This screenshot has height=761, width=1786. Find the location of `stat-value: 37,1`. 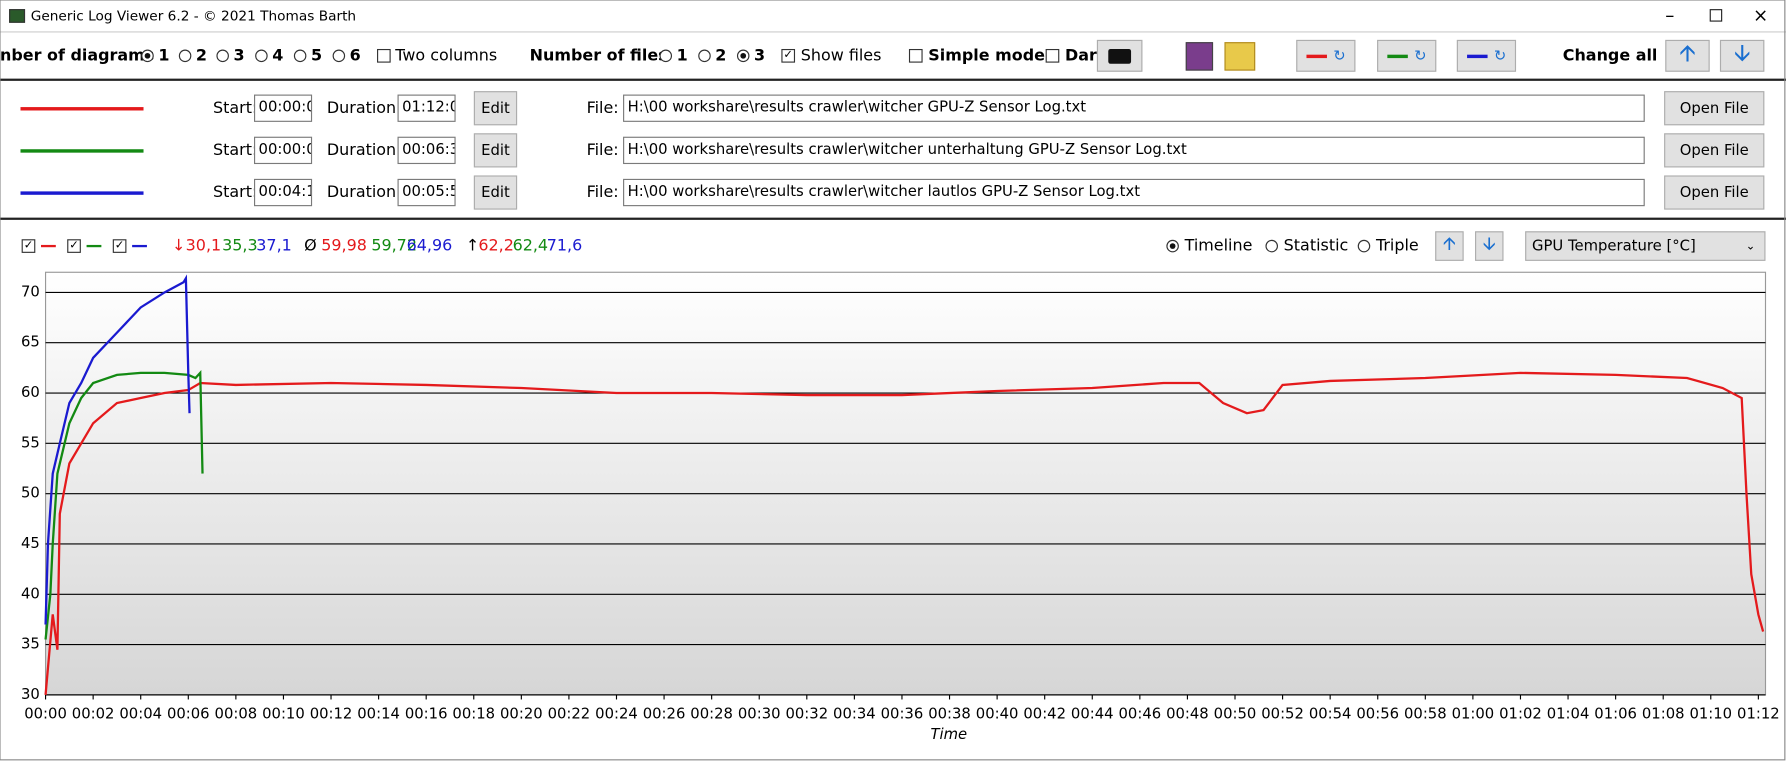

stat-value: 37,1 is located at coordinates (274, 246).